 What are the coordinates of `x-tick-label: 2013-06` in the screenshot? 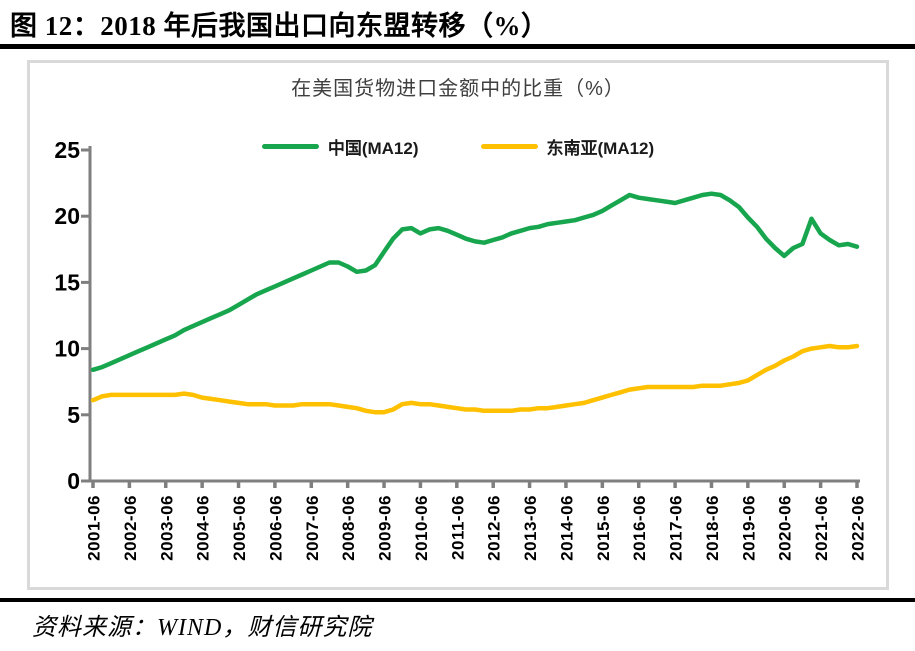 It's located at (530, 528).